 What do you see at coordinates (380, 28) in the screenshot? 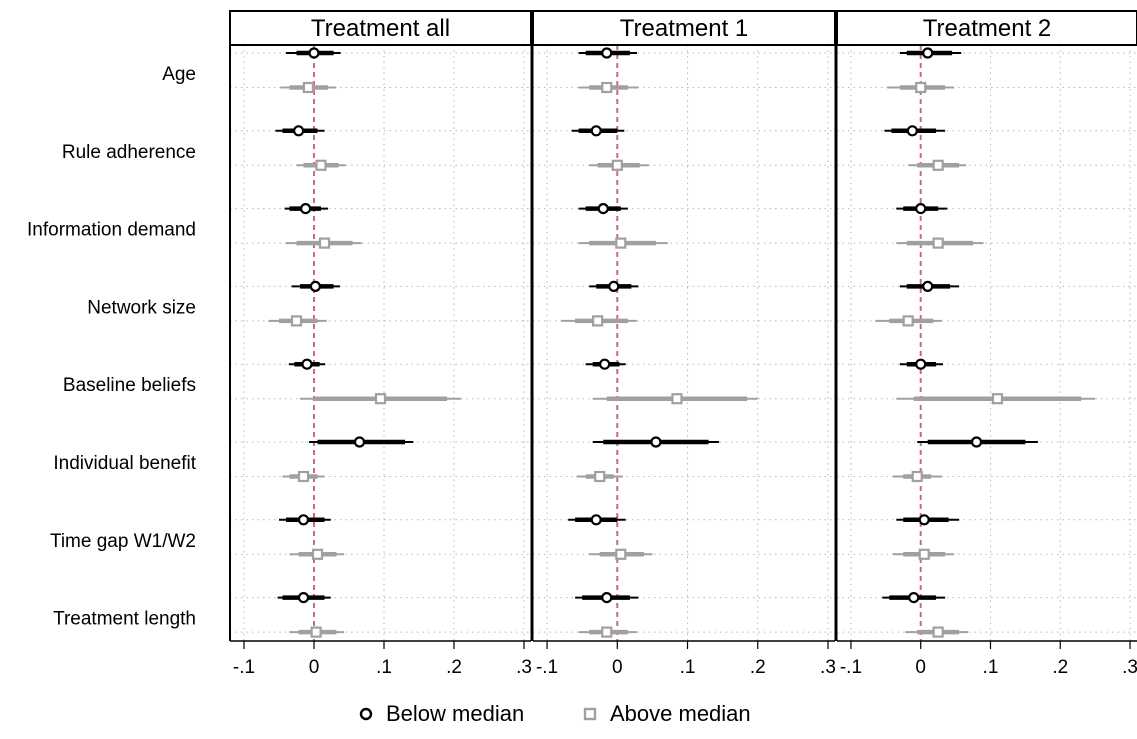
I see `panel-title-1: Treatment all` at bounding box center [380, 28].